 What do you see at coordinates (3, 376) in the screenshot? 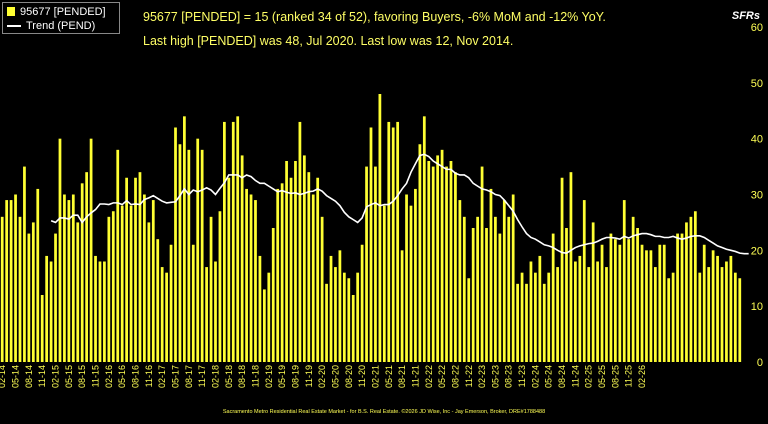
I see `x-tick-label: 02-14` at bounding box center [3, 376].